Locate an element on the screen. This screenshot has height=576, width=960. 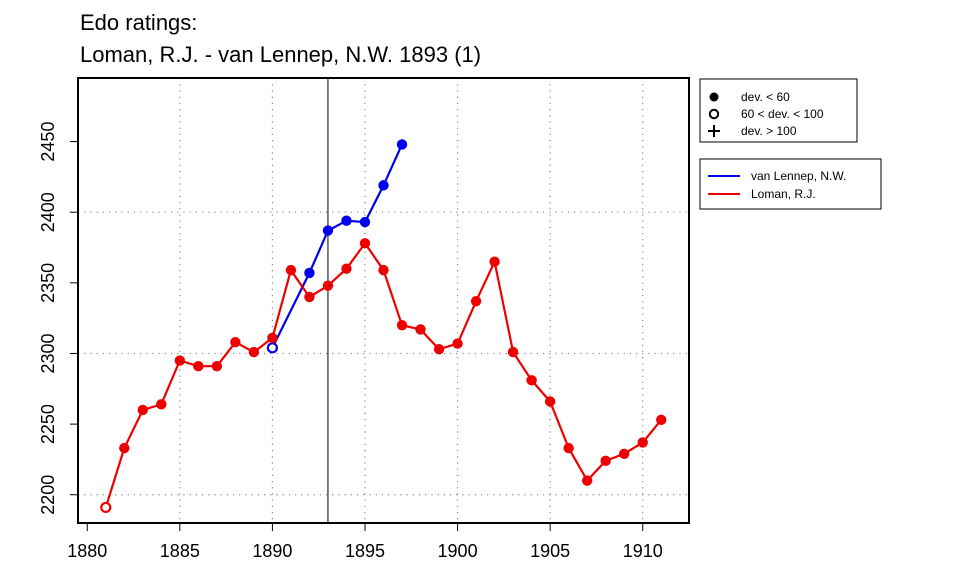
y-tick-label: 2200 is located at coordinates (48, 495).